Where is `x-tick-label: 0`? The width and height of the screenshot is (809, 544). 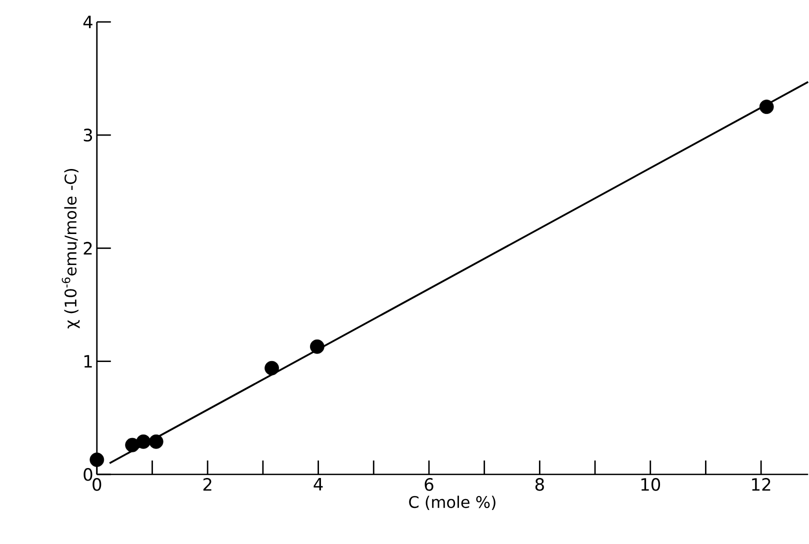 x-tick-label: 0 is located at coordinates (97, 484).